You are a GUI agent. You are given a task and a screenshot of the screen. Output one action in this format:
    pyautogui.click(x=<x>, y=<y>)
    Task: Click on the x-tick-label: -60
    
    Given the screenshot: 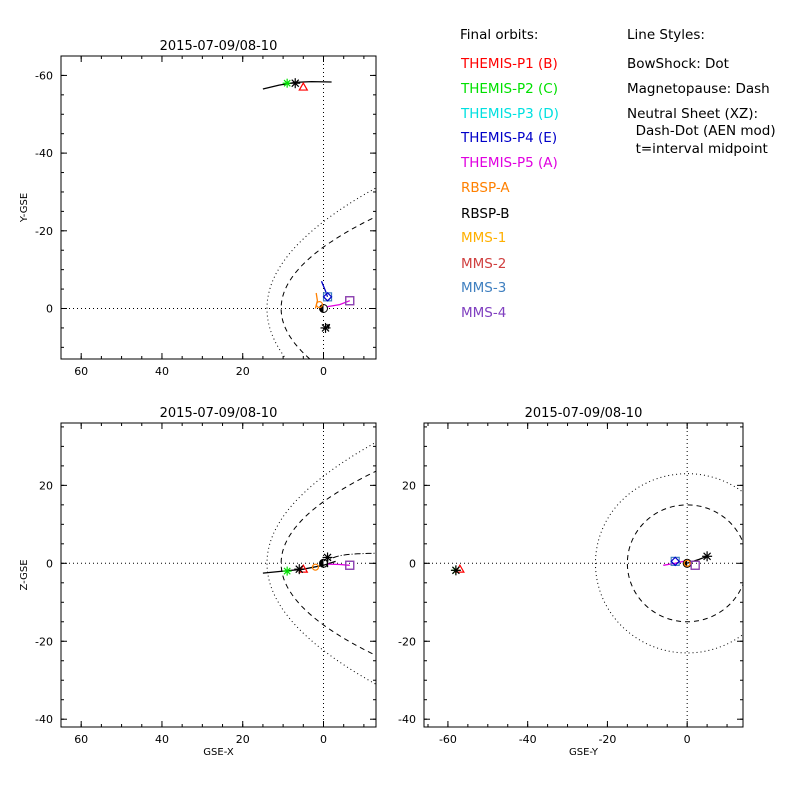 What is the action you would take?
    pyautogui.click(x=448, y=739)
    